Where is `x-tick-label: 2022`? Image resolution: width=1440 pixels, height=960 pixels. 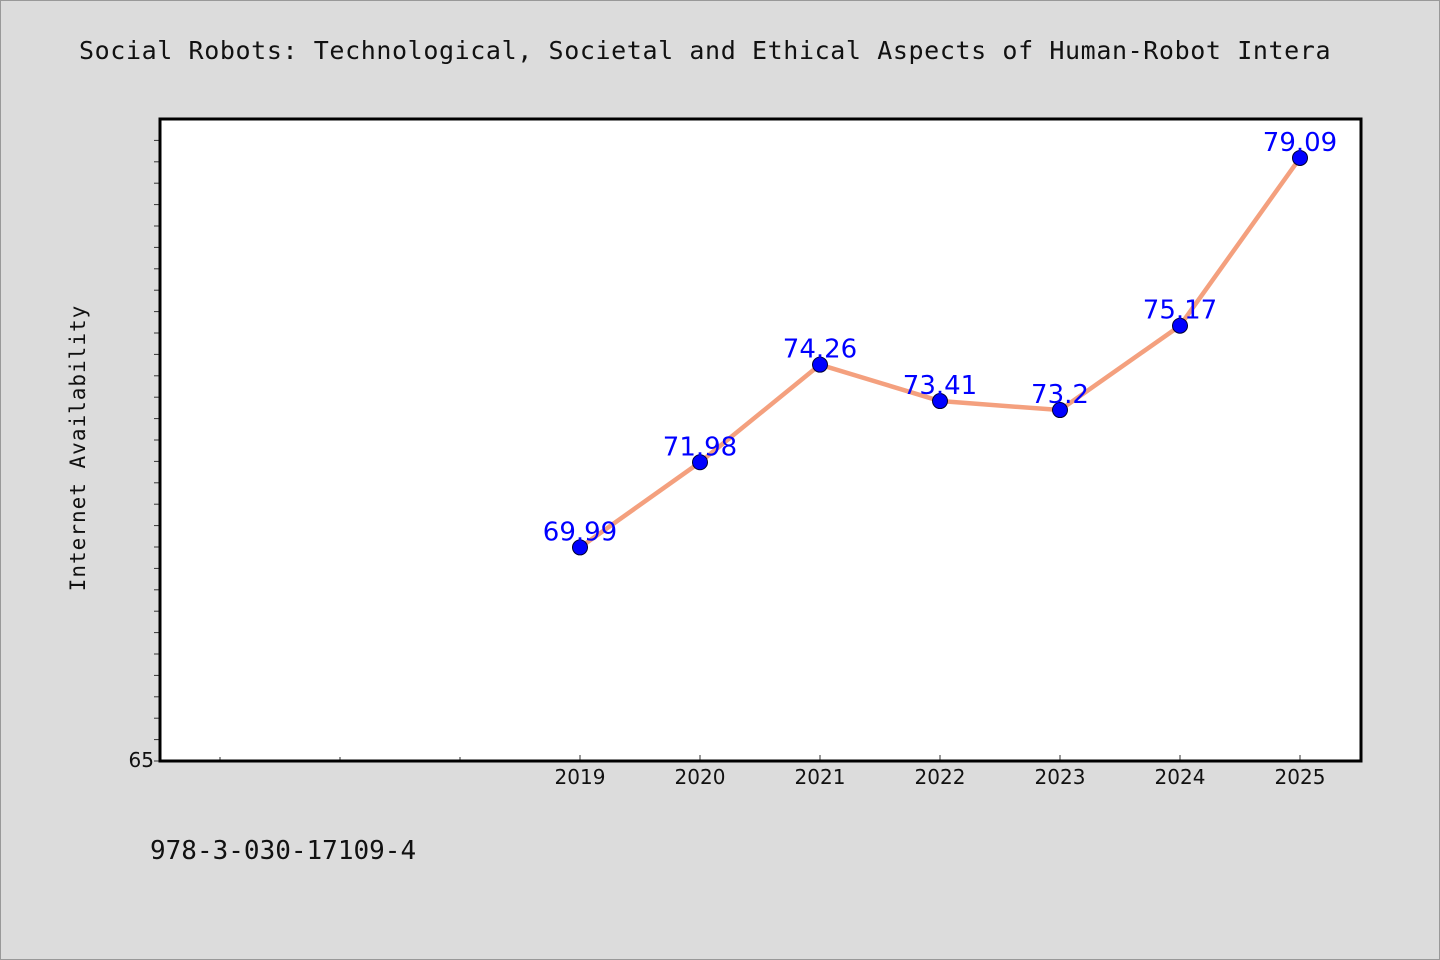 x-tick-label: 2022 is located at coordinates (940, 777).